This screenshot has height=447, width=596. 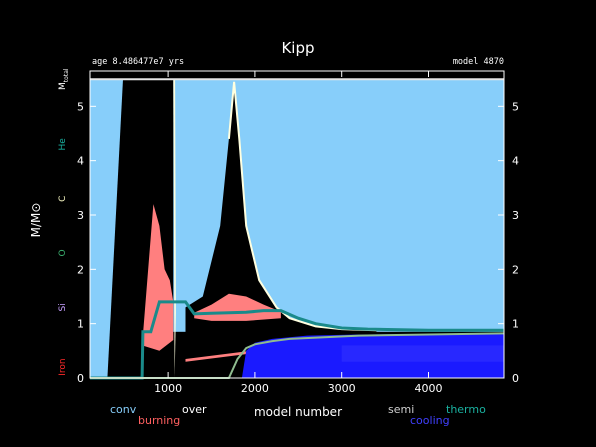 I want to click on y-tick-label-right: 4, so click(x=515, y=161).